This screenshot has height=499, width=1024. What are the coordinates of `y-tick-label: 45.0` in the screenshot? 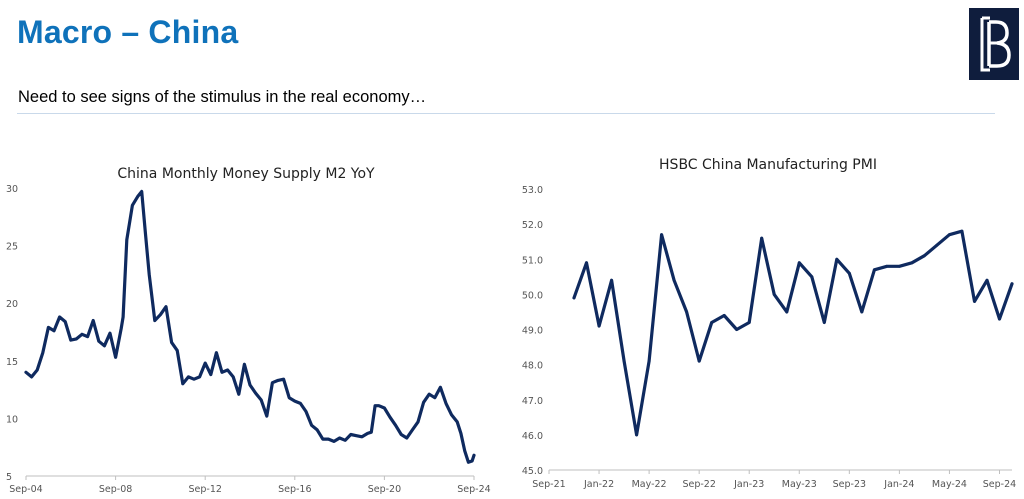 It's located at (532, 471).